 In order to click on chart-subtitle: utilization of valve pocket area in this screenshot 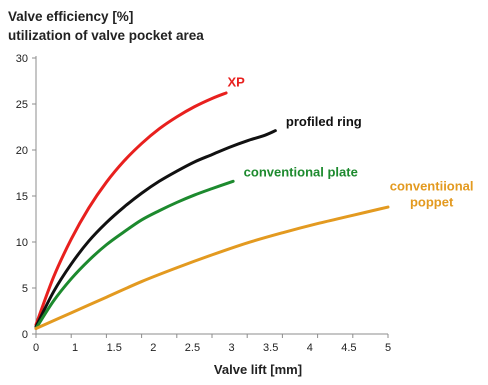, I will do `click(106, 35)`.